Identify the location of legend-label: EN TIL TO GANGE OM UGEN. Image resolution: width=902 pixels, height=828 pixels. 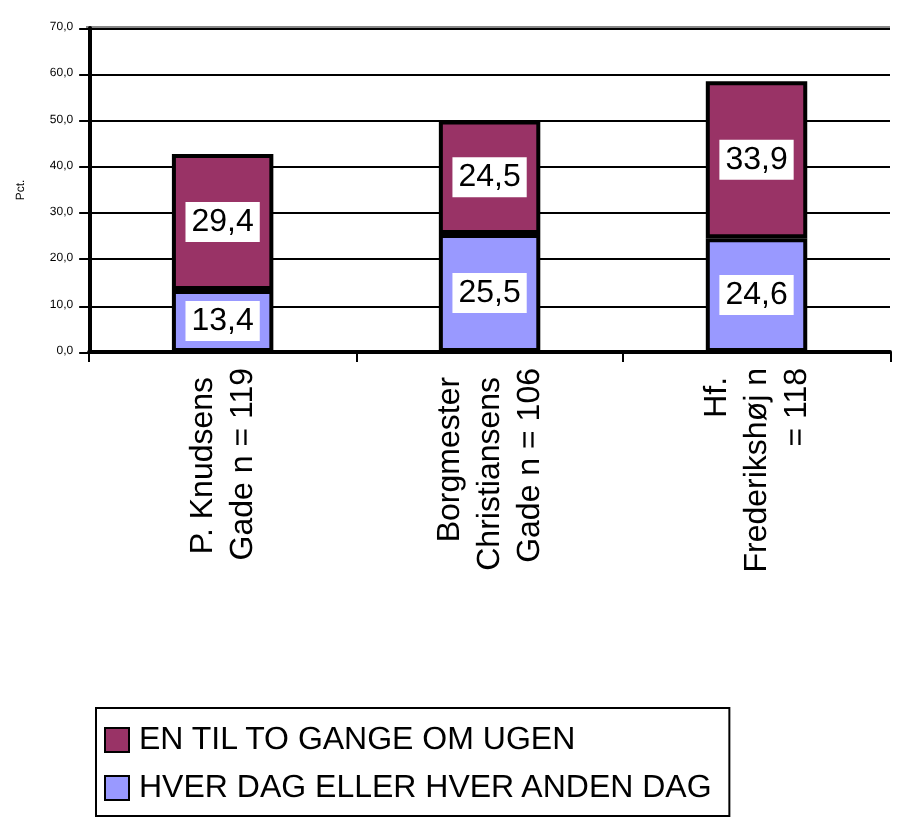
(357, 740).